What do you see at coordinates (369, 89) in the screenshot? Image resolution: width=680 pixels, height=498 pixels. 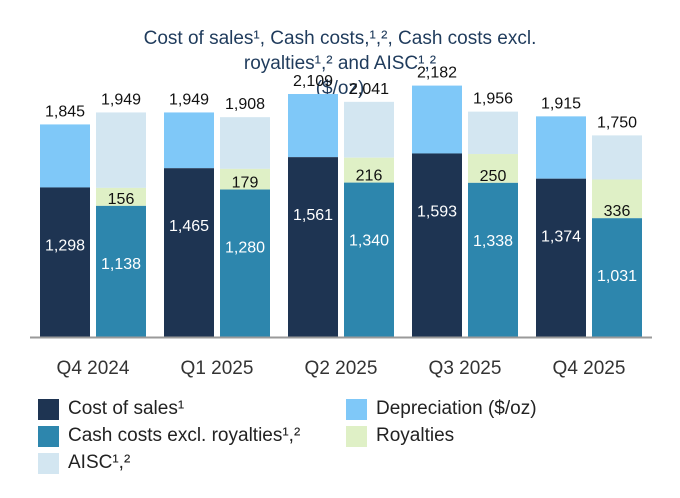 I see `label-aisc: 2,041` at bounding box center [369, 89].